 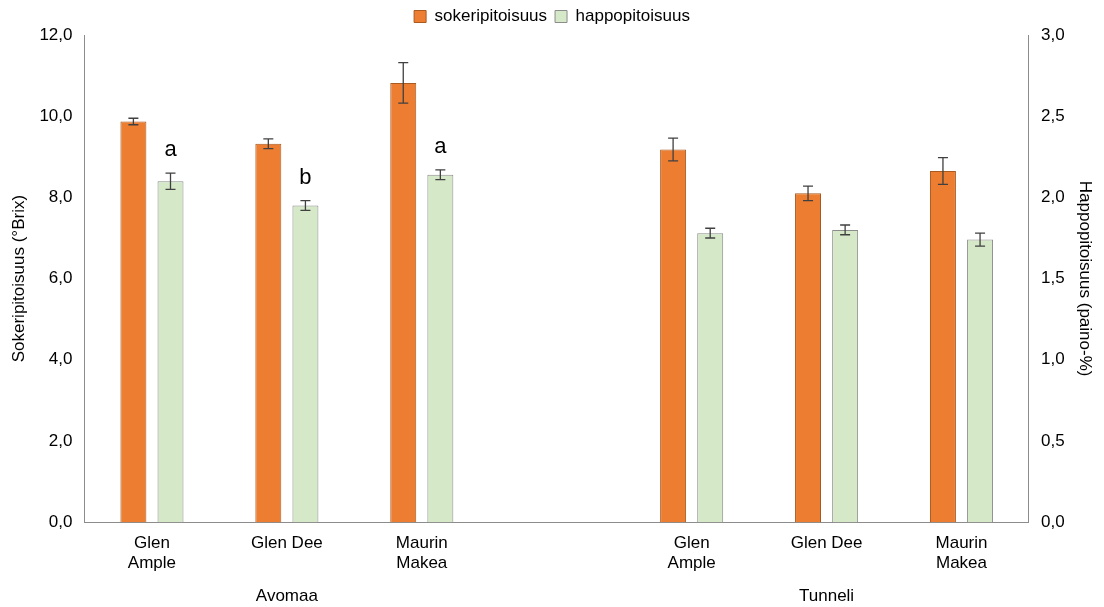 What do you see at coordinates (1086, 278) in the screenshot?
I see `y2-axis-title: Happopitoisuus (paino-%)` at bounding box center [1086, 278].